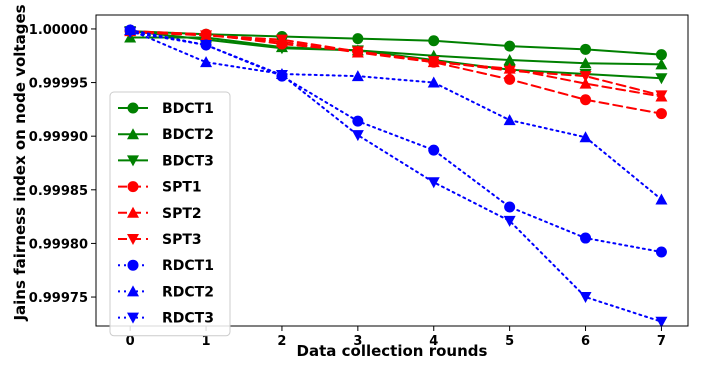  What do you see at coordinates (281, 341) in the screenshot?
I see `x-tick-label: 2` at bounding box center [281, 341].